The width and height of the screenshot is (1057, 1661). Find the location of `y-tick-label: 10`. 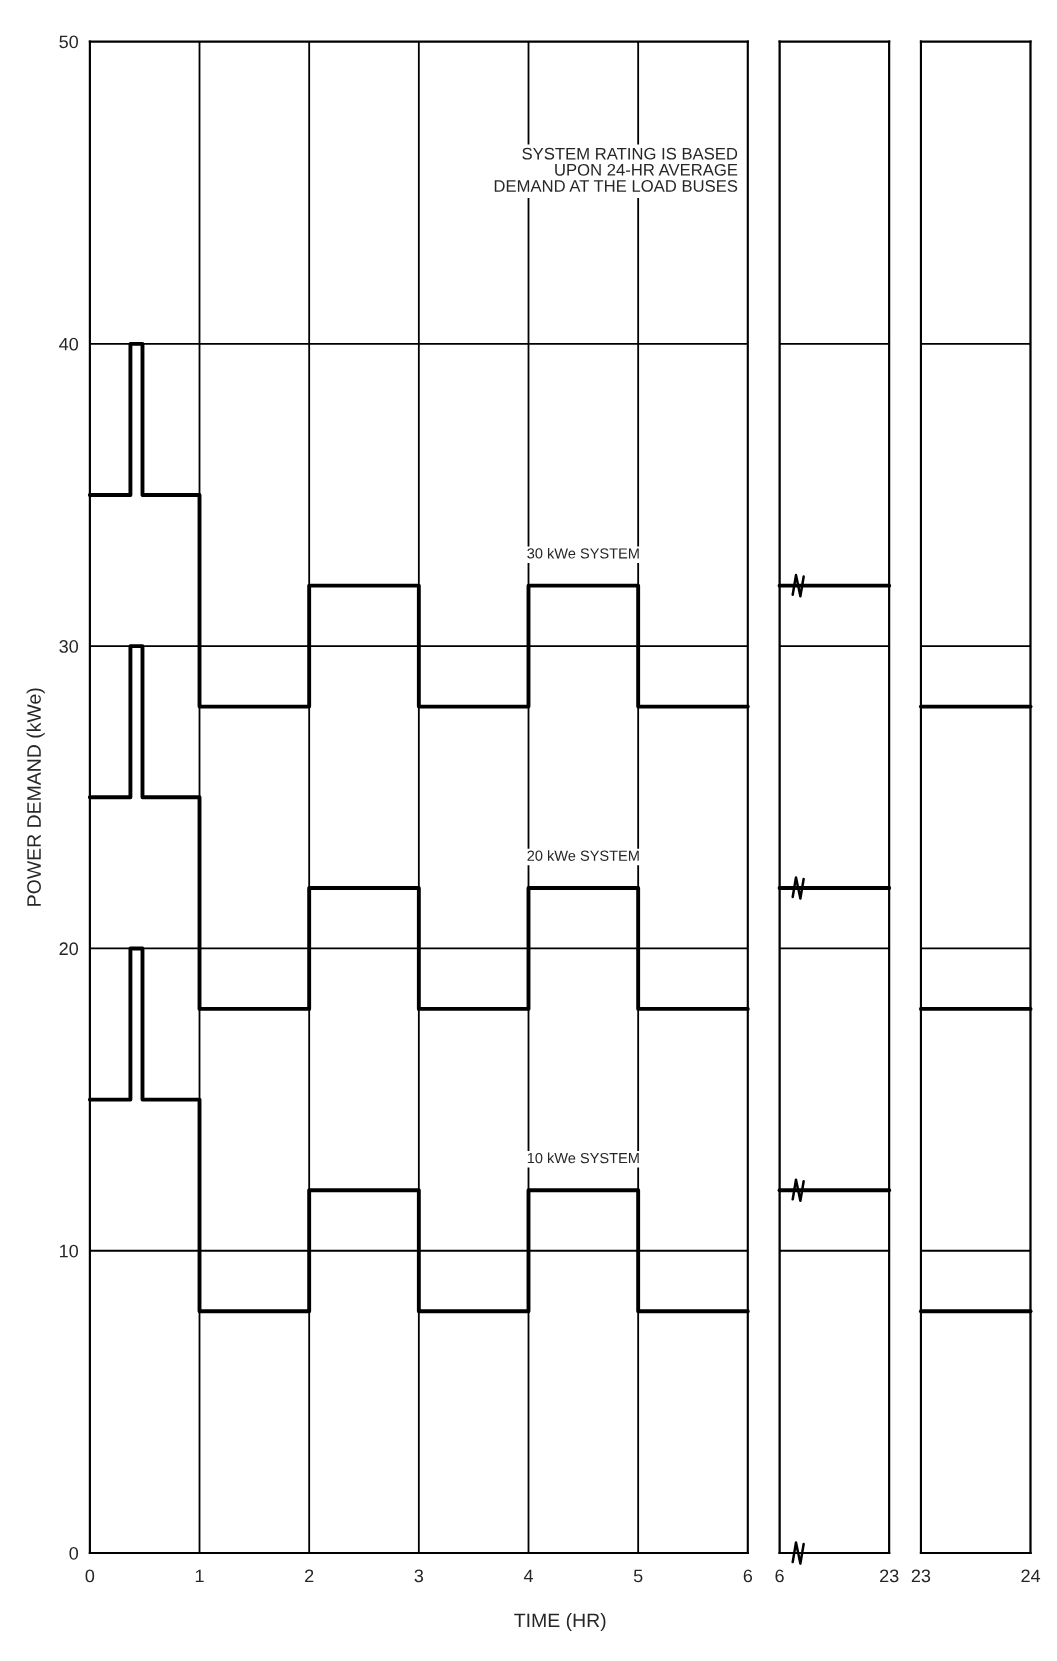

y-tick-label: 10 is located at coordinates (69, 1251).